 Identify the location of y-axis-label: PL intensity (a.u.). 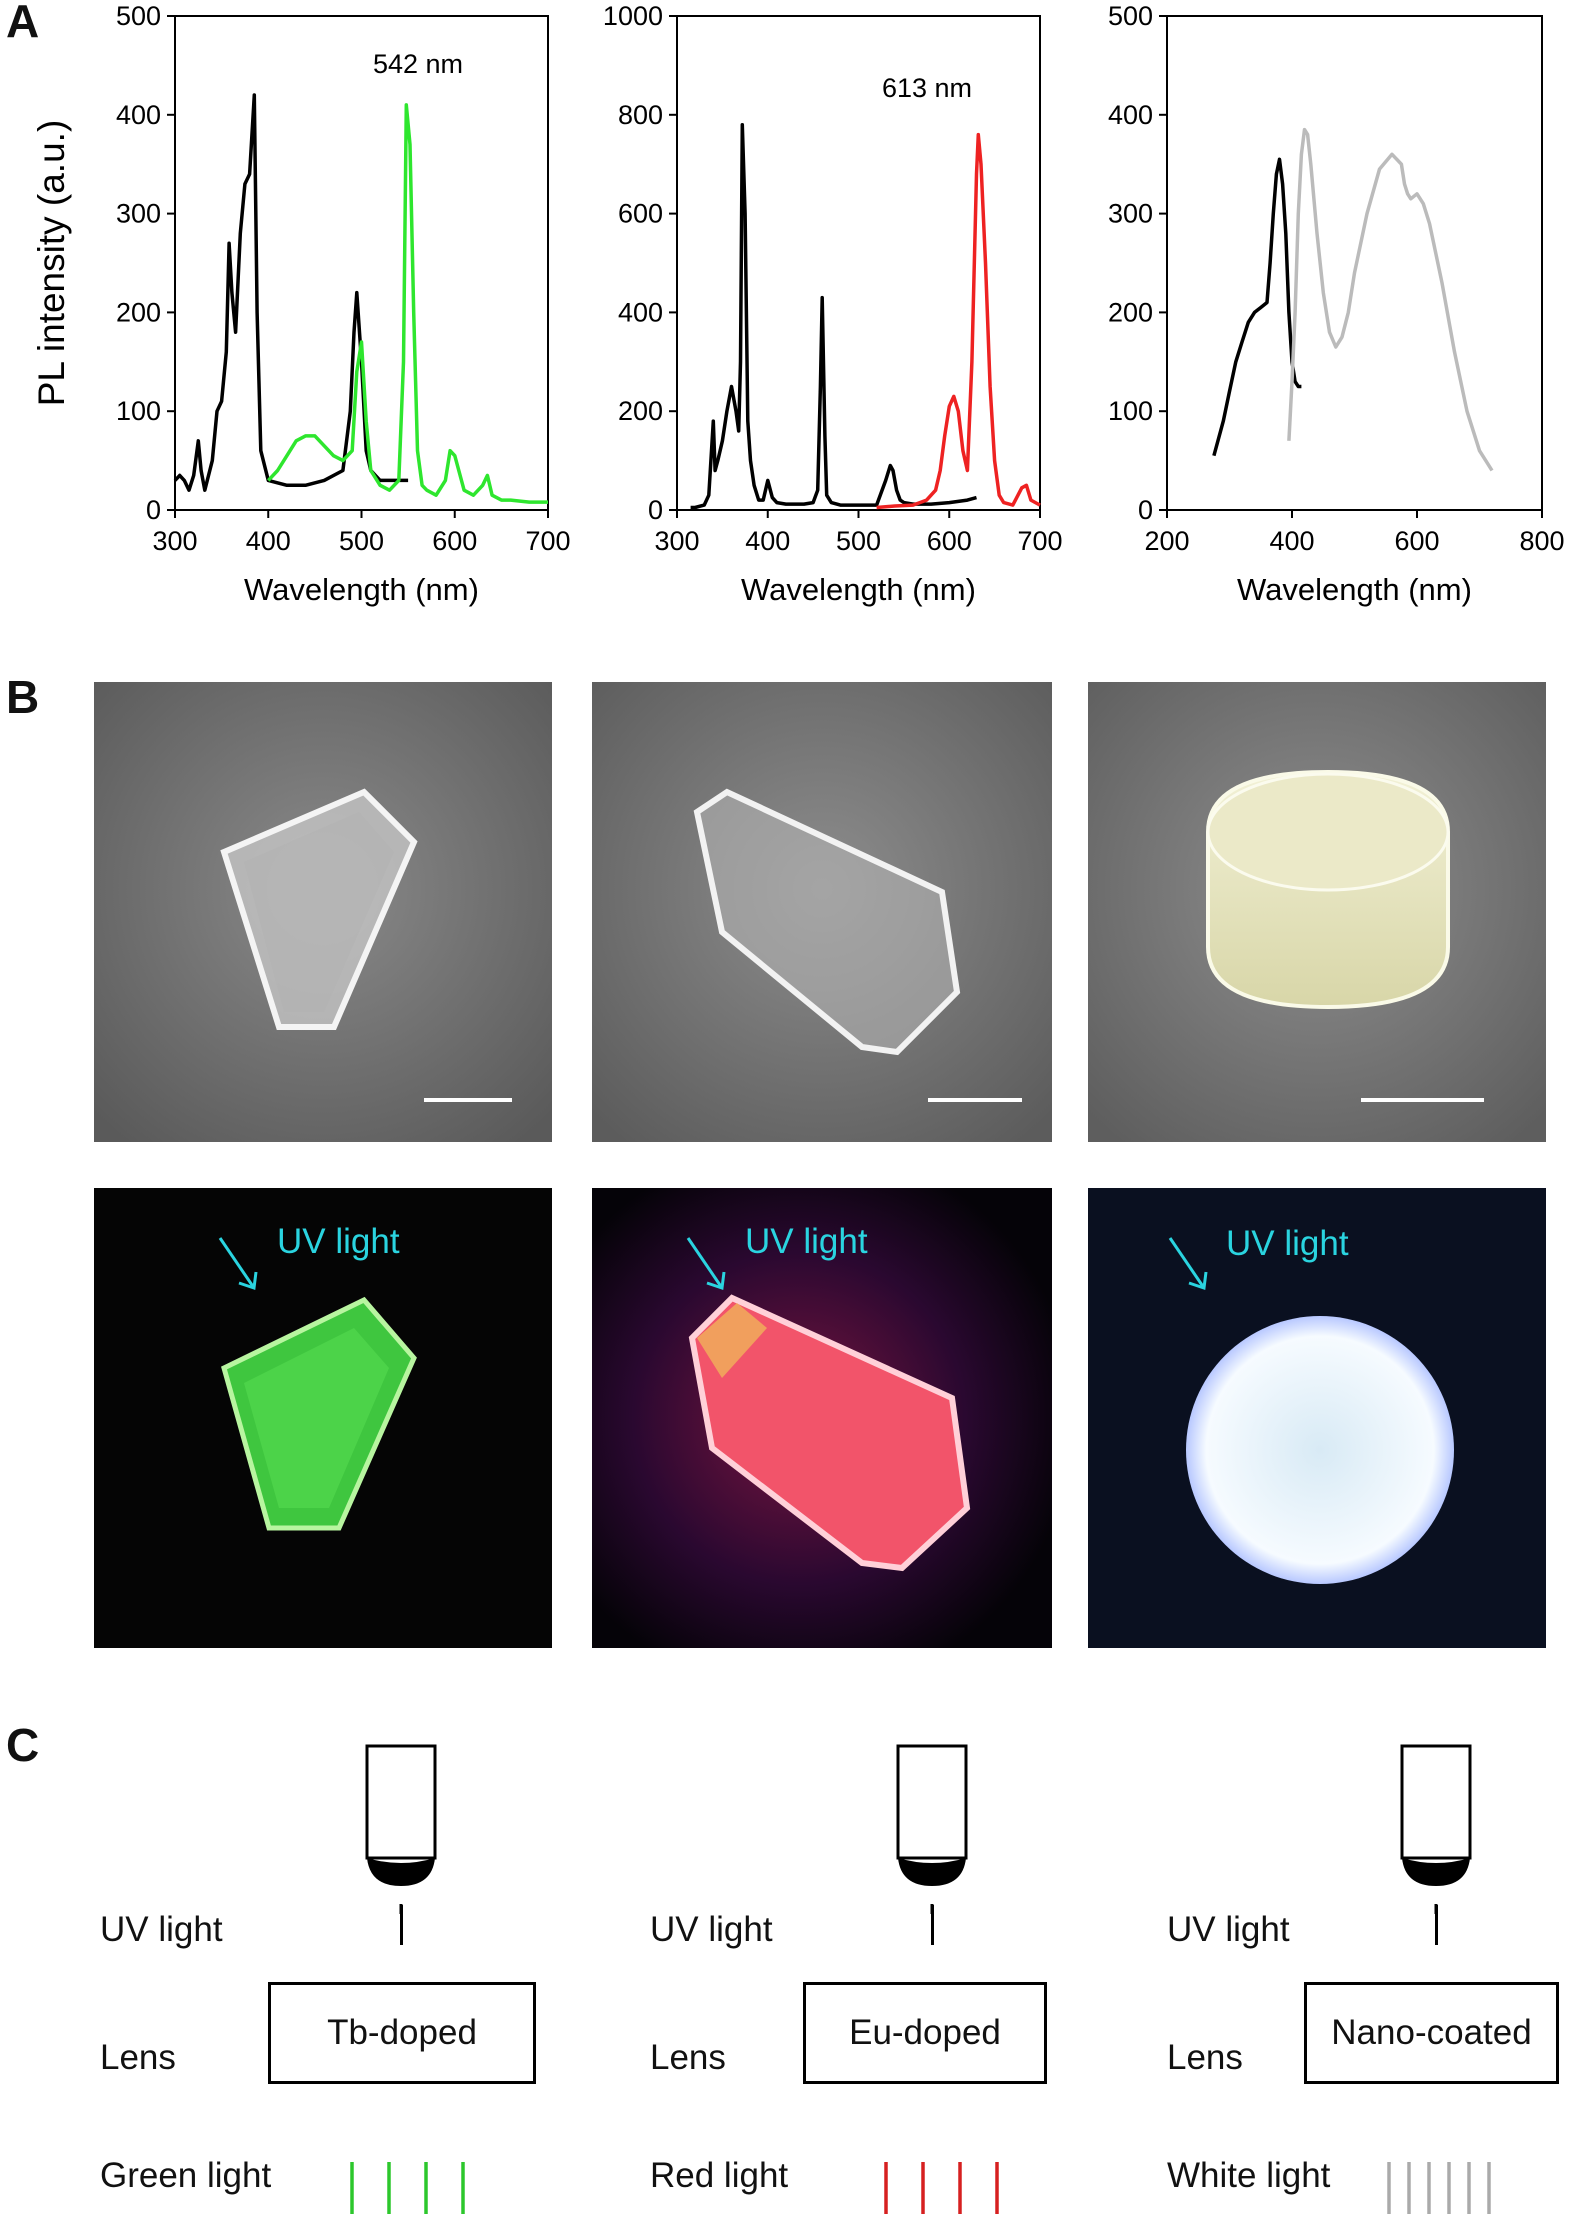
(51, 263).